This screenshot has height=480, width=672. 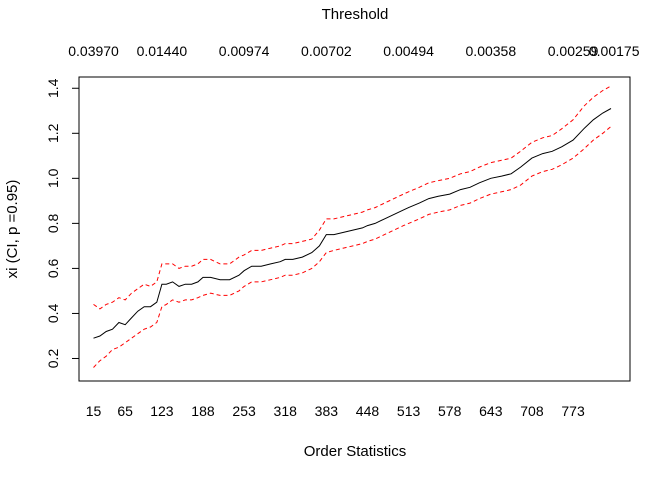 What do you see at coordinates (93, 51) in the screenshot?
I see `top-tick-label: 0.03970` at bounding box center [93, 51].